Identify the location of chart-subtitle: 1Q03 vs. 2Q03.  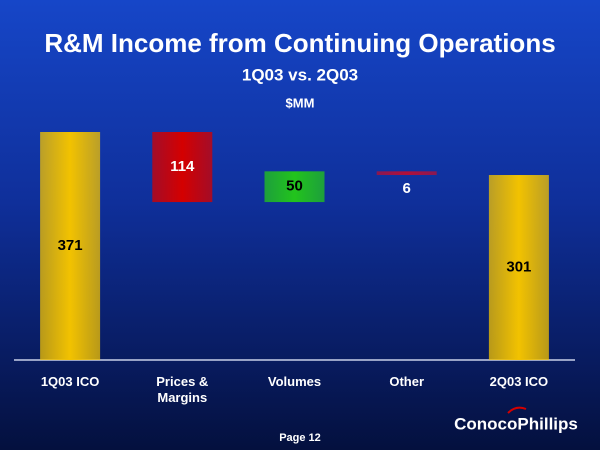
(300, 74).